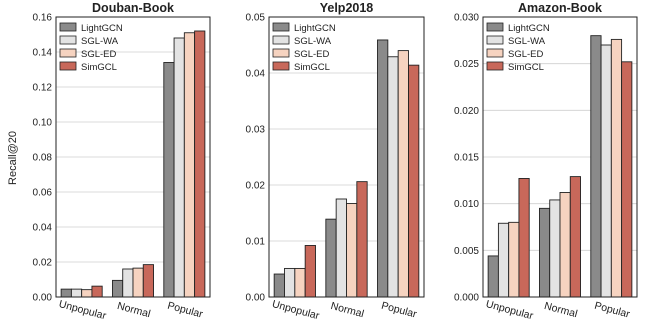 The height and width of the screenshot is (333, 650). Describe the element at coordinates (43, 53) in the screenshot. I see `y-tick-label: 0.14` at that location.